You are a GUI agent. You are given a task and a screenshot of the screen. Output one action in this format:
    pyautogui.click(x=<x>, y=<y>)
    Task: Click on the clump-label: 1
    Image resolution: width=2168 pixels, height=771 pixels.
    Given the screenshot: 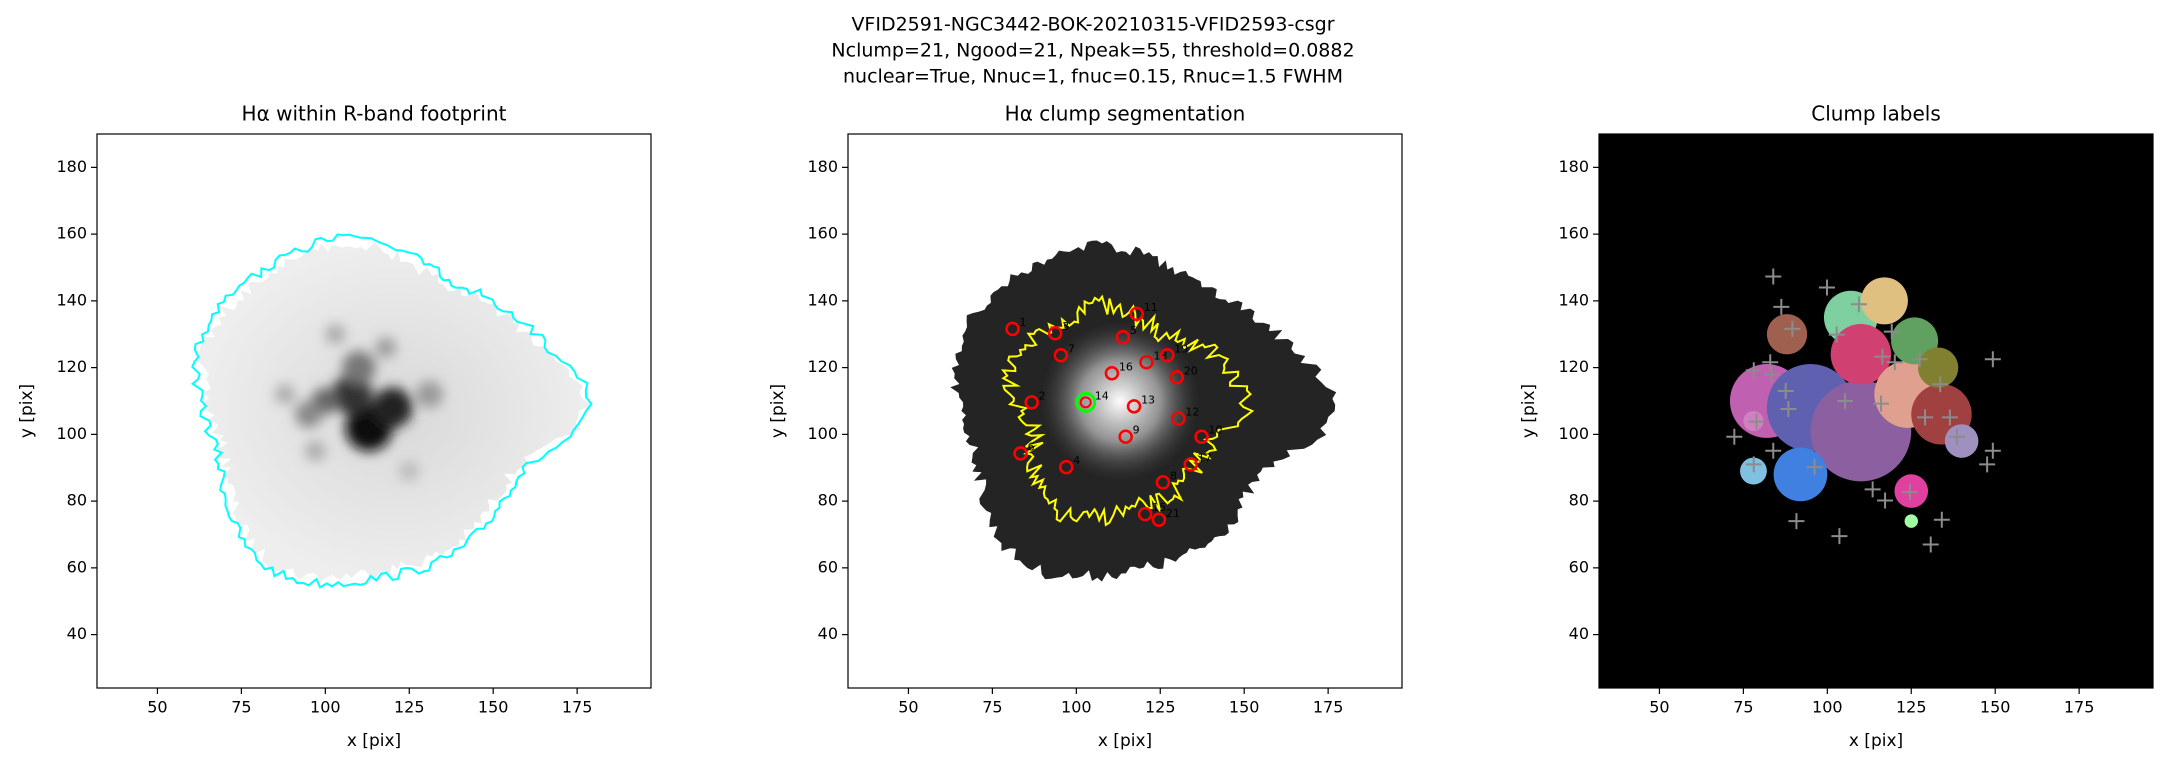 What is the action you would take?
    pyautogui.click(x=1023, y=322)
    